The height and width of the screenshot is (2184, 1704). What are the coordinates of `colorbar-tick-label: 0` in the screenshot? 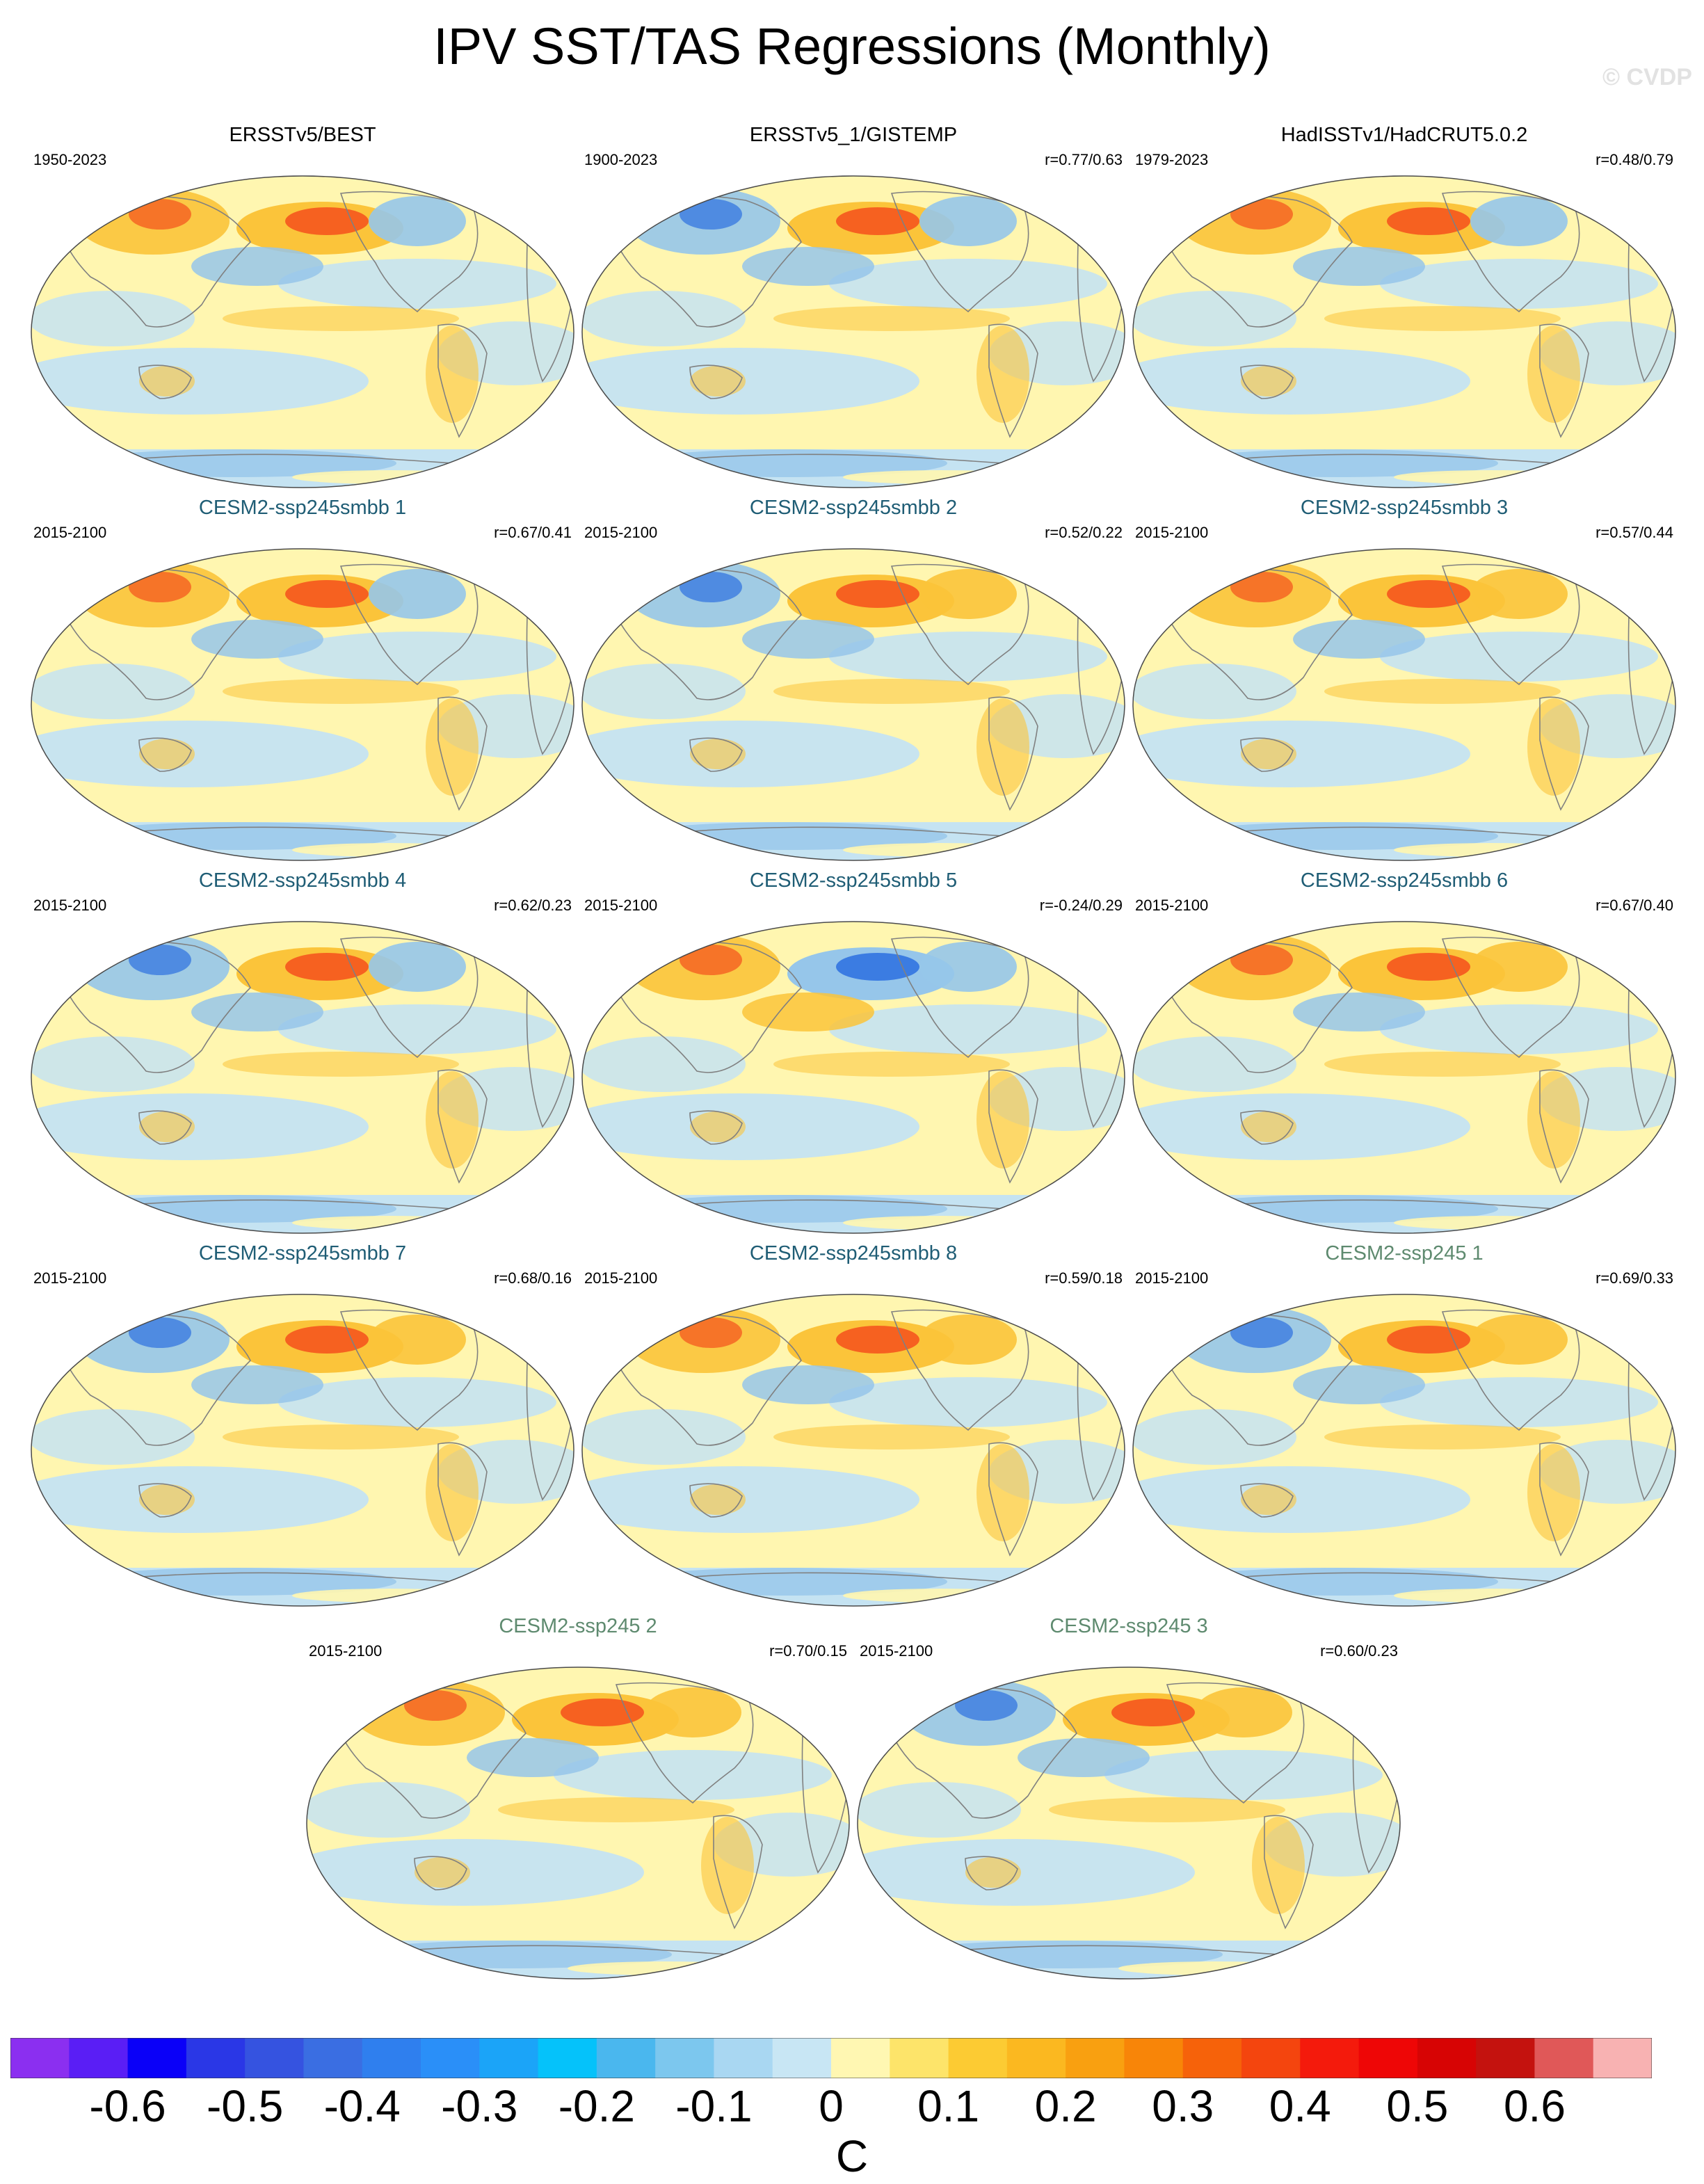 It's located at (831, 2106).